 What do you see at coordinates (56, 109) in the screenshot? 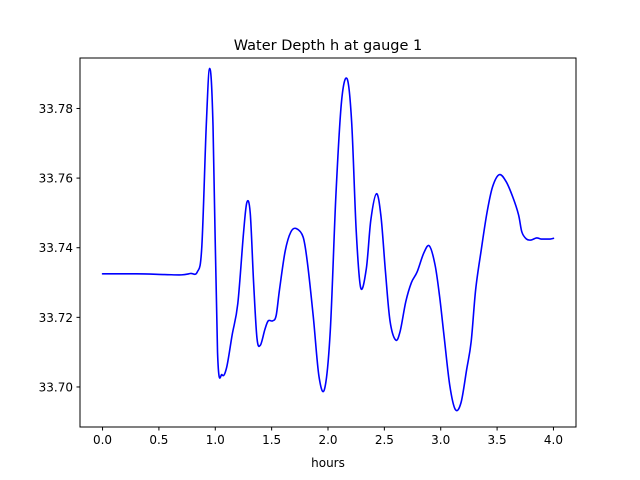
I see `y-tick-label: 33.78` at bounding box center [56, 109].